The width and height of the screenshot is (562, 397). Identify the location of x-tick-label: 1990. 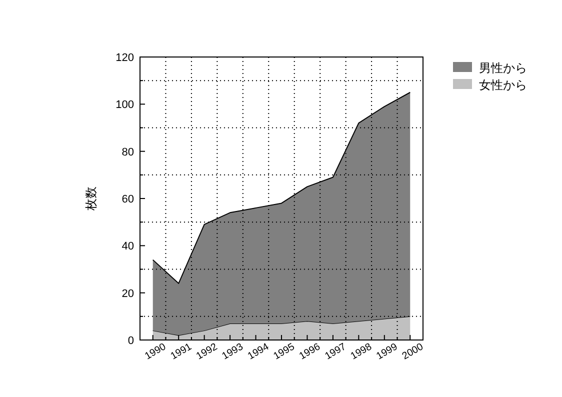
(155, 351).